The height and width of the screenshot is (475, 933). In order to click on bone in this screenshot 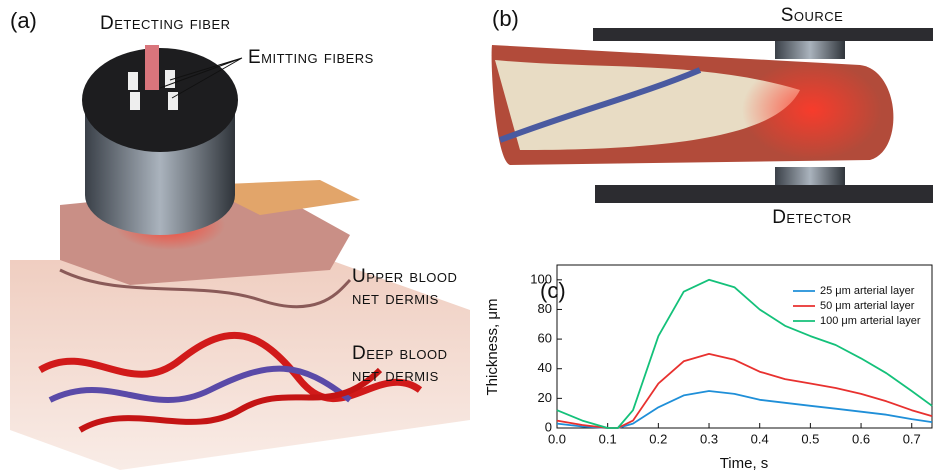, I will do `click(647, 105)`.